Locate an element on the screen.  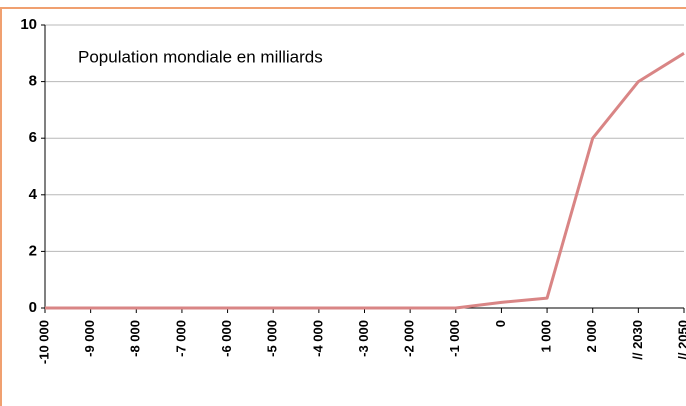
x-tick-label: // 2030 is located at coordinates (637, 340).